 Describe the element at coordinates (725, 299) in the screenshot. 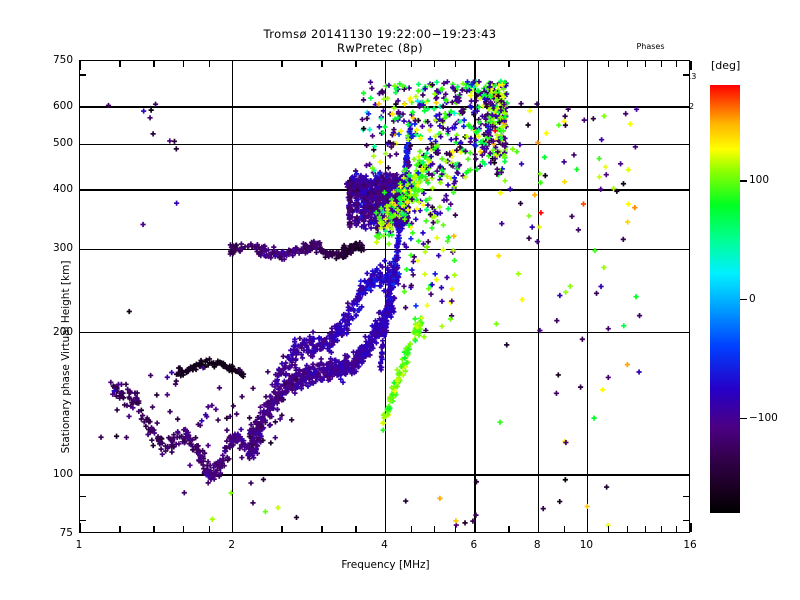

I see `colorbar` at that location.